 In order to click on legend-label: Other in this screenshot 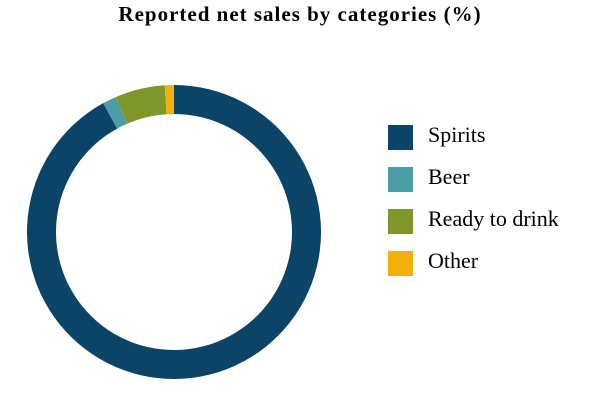, I will do `click(453, 260)`.